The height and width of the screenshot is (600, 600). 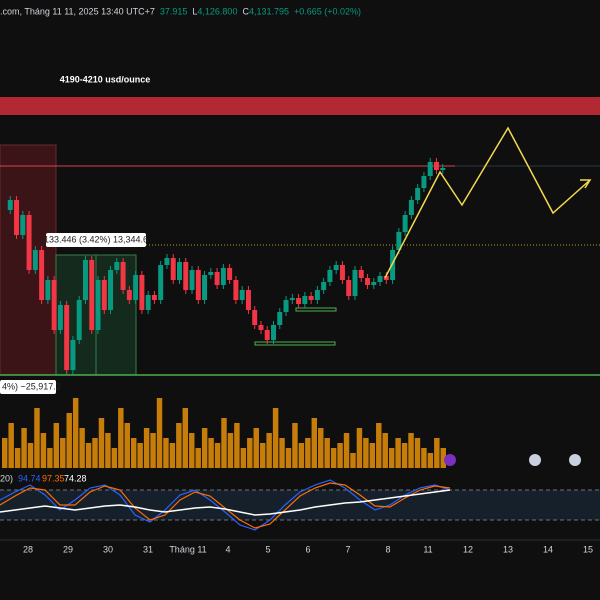 I want to click on measure-down-label: 4%) −25,917.2, so click(x=31, y=386).